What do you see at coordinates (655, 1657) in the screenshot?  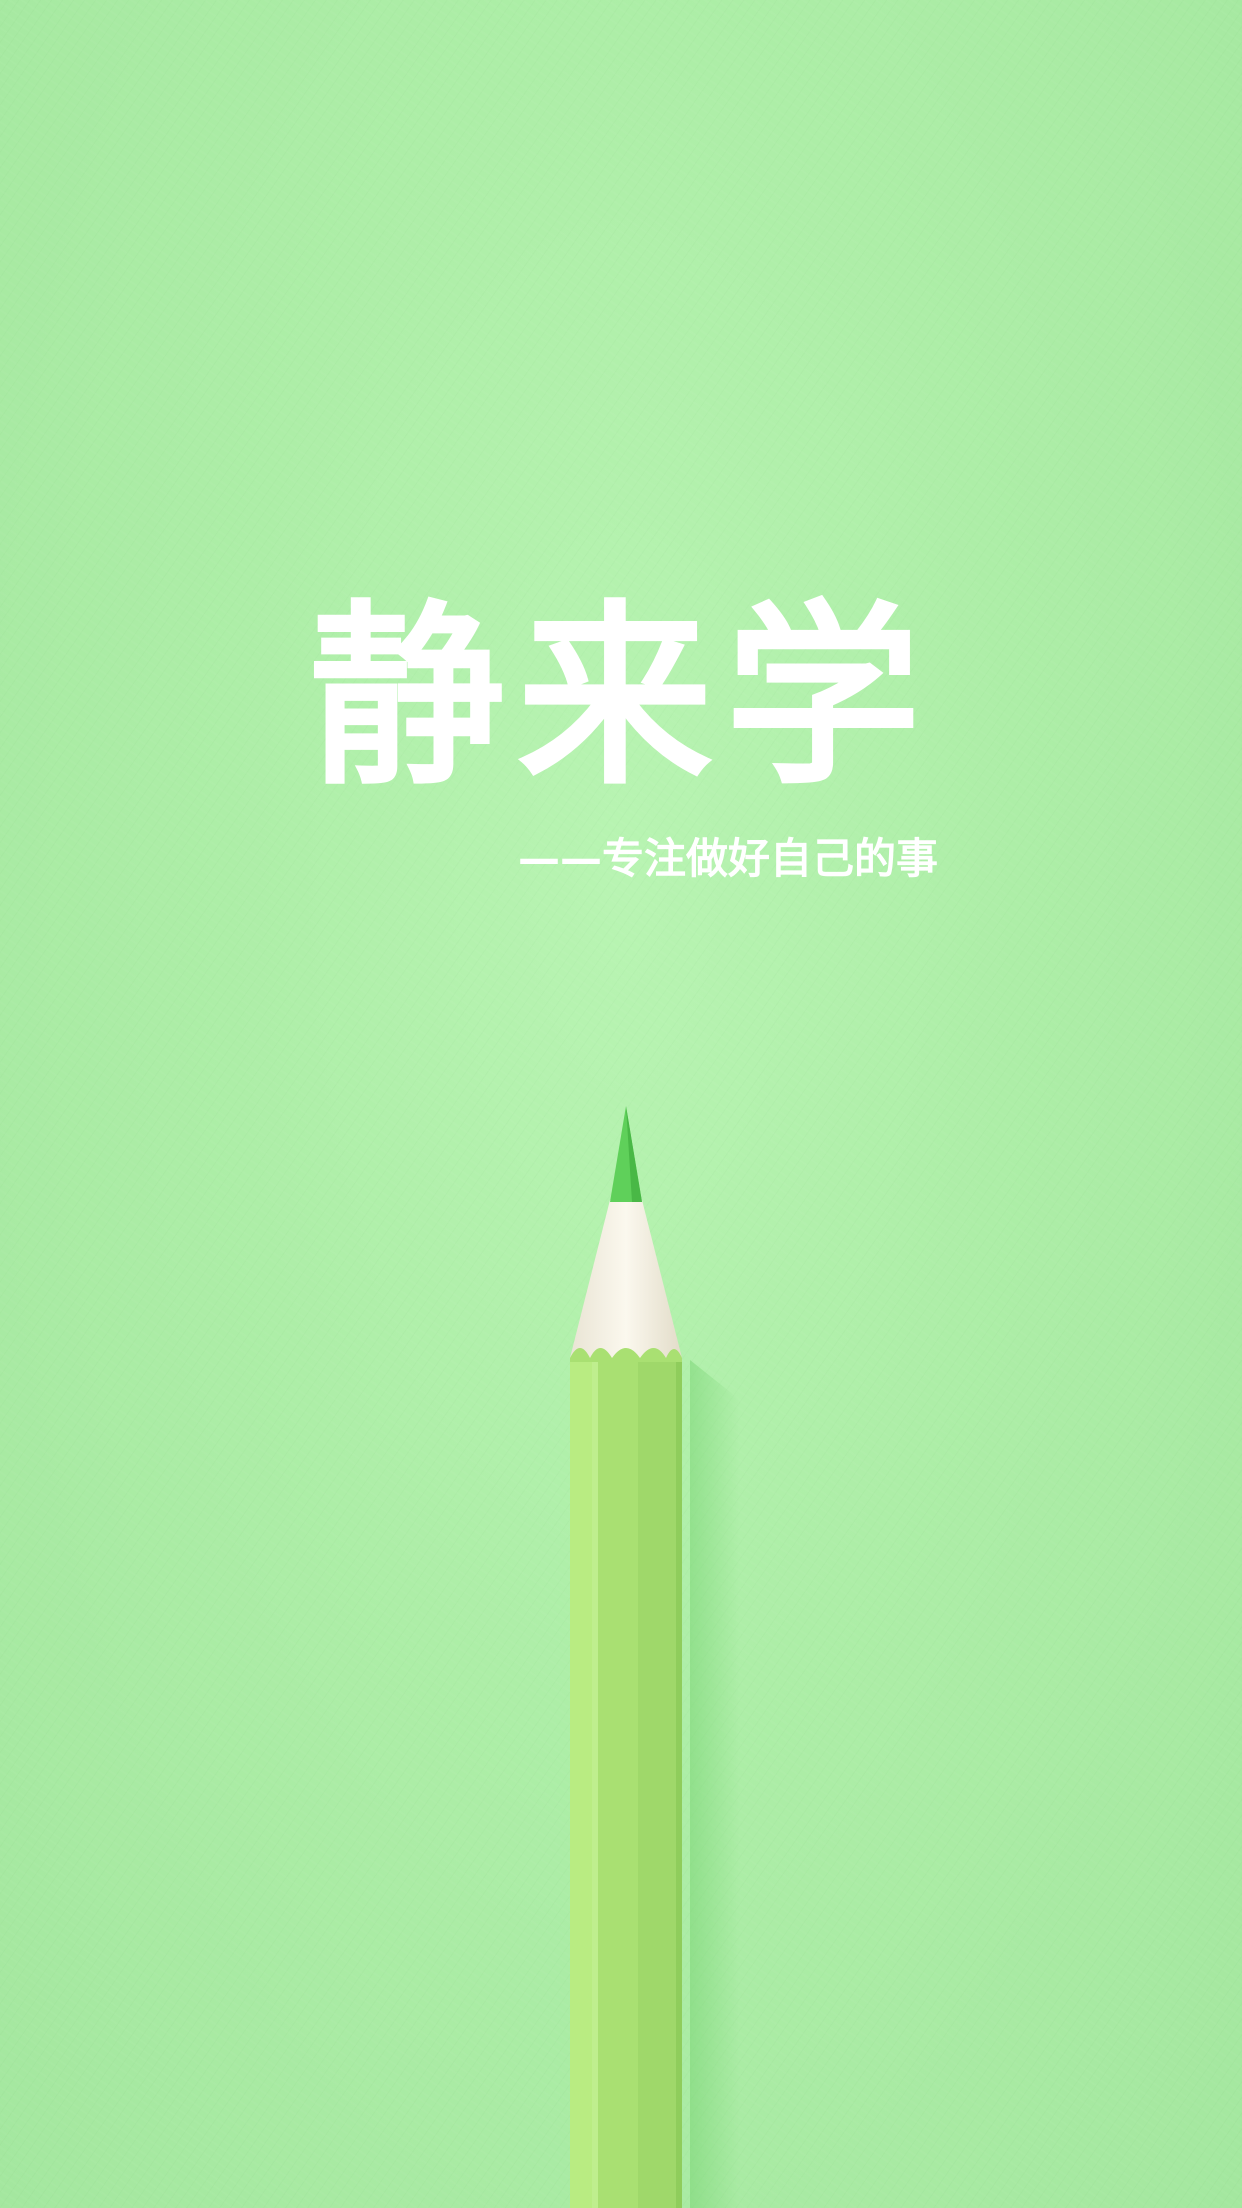 I see `pencil-illustration` at bounding box center [655, 1657].